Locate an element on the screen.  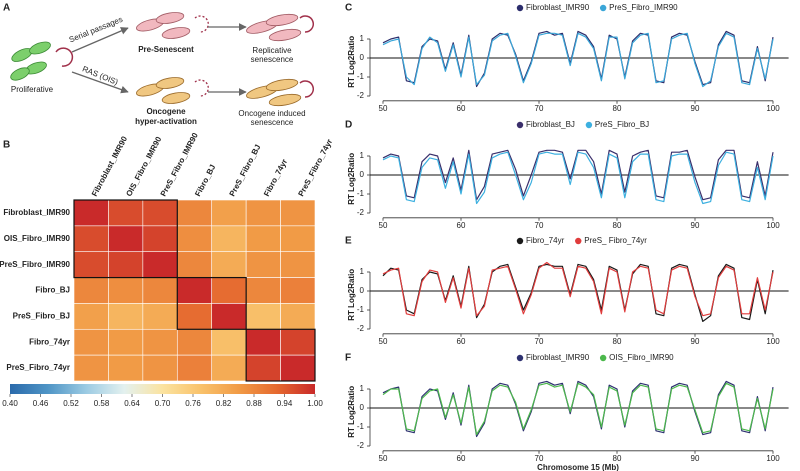
panel-label: C is located at coordinates (348, 8).